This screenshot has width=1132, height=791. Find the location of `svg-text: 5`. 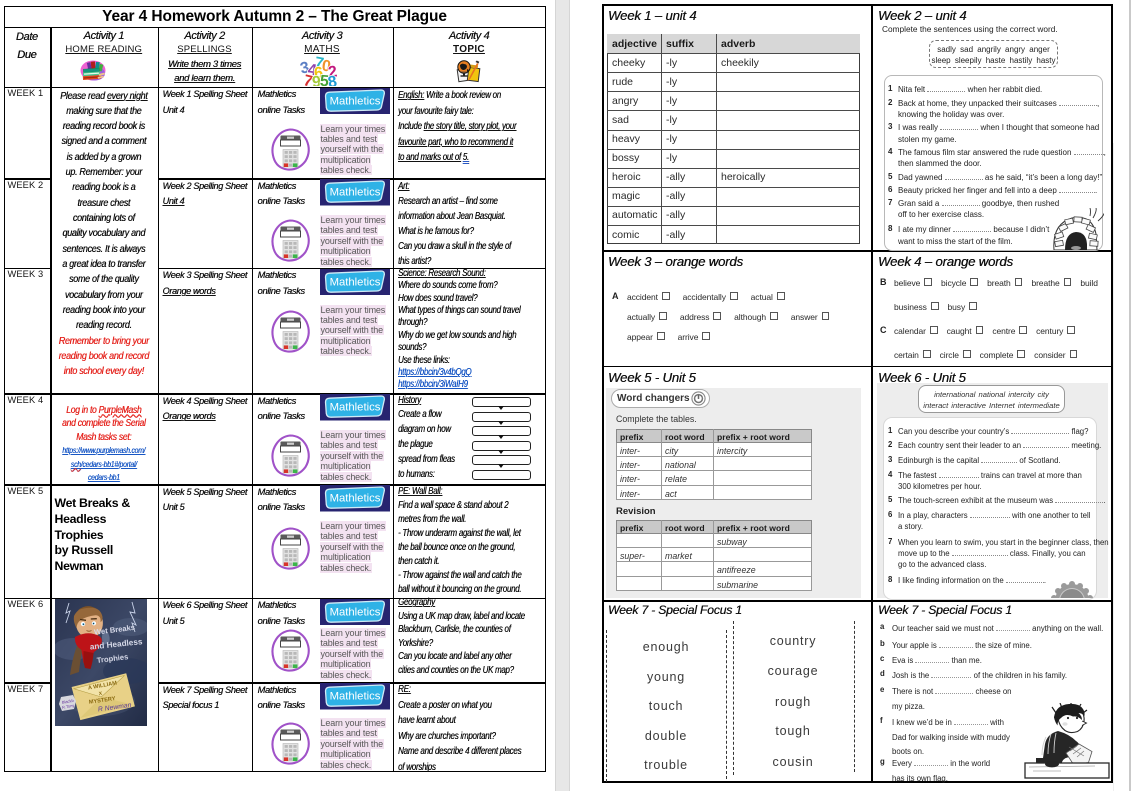

svg-text: 5 is located at coordinates (324, 79).